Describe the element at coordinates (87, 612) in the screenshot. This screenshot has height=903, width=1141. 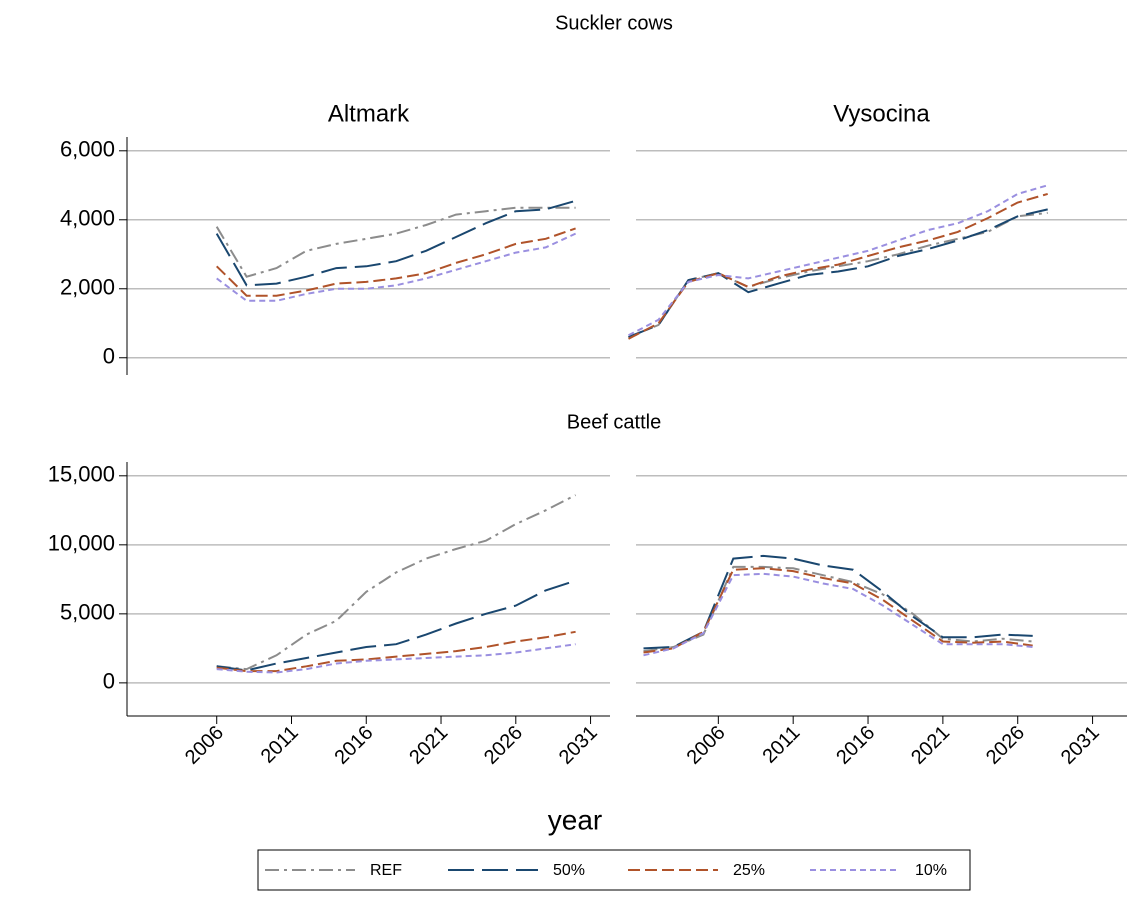
I see `y-tick-label: 5,000` at that location.